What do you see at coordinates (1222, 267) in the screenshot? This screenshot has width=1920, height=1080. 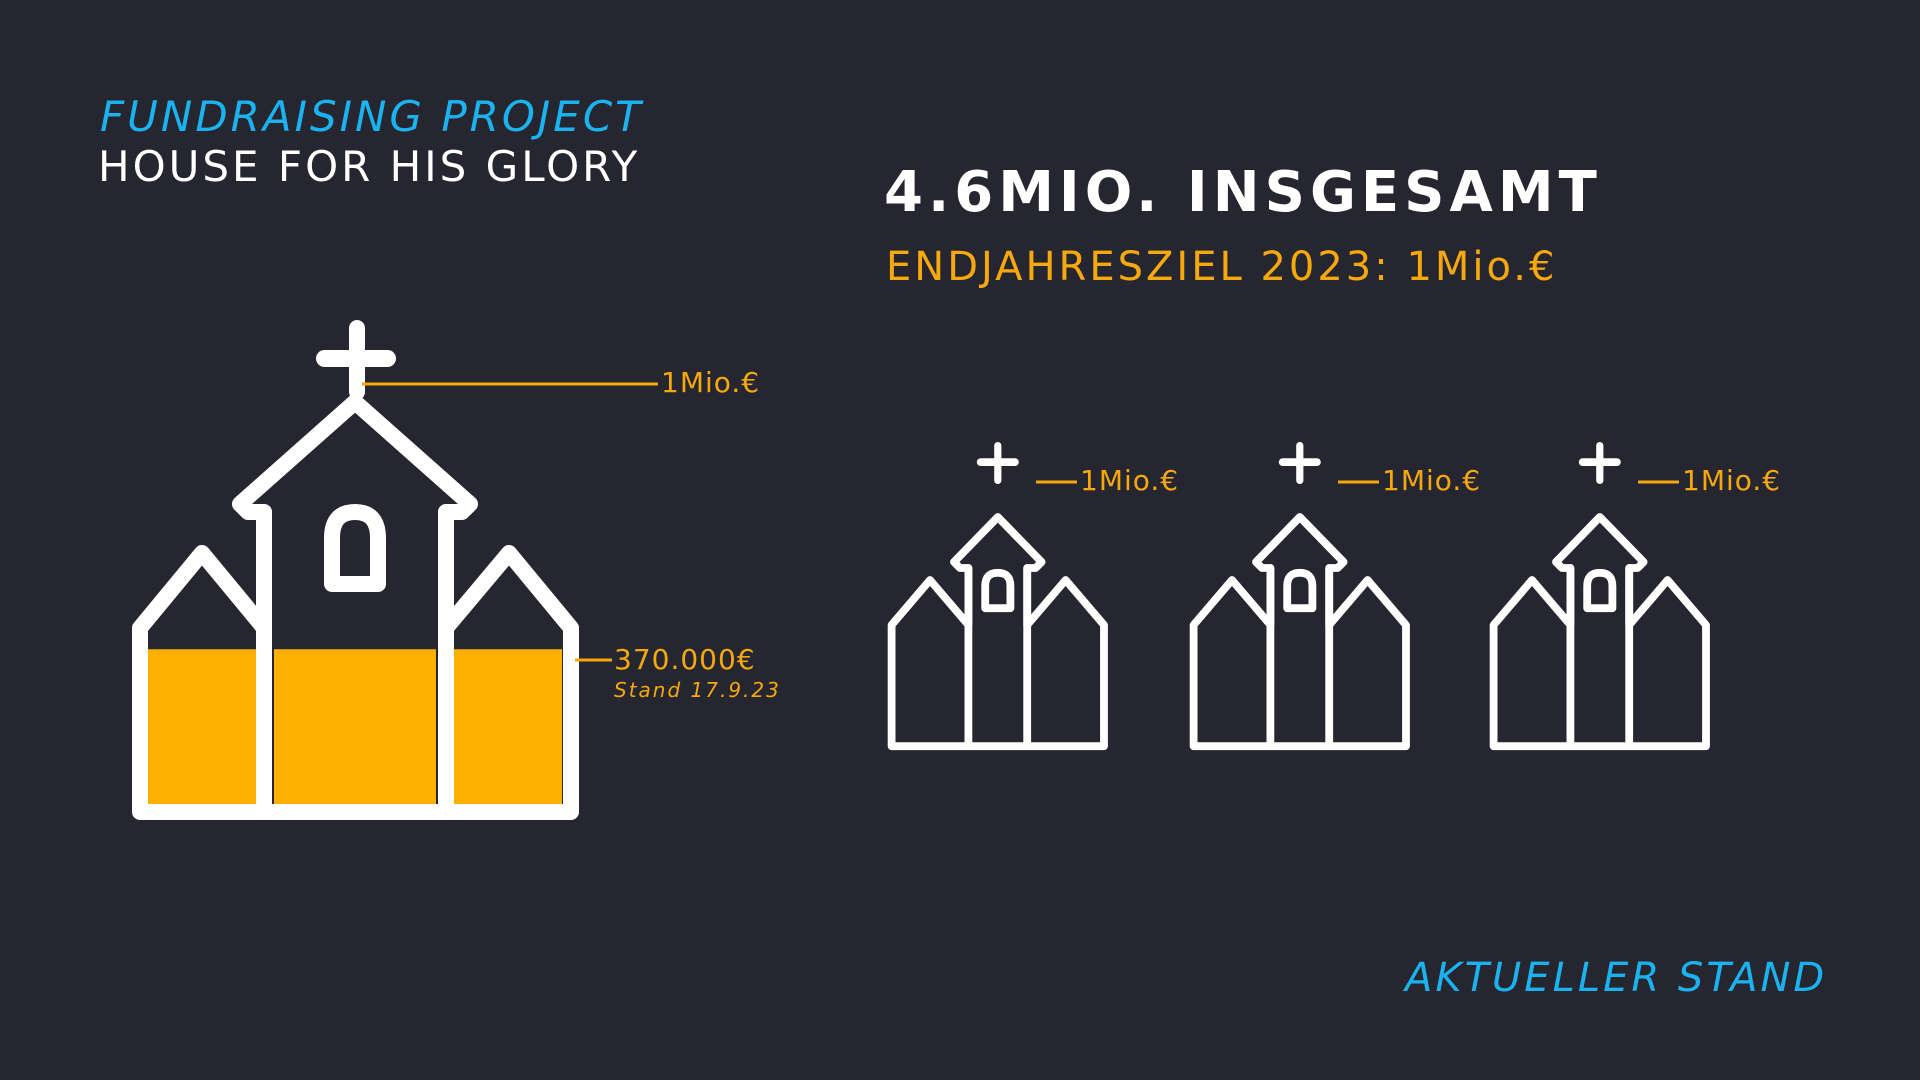 I see `year-end-goal: ENDJAHRESZIEL 2023: 1Mio.€` at bounding box center [1222, 267].